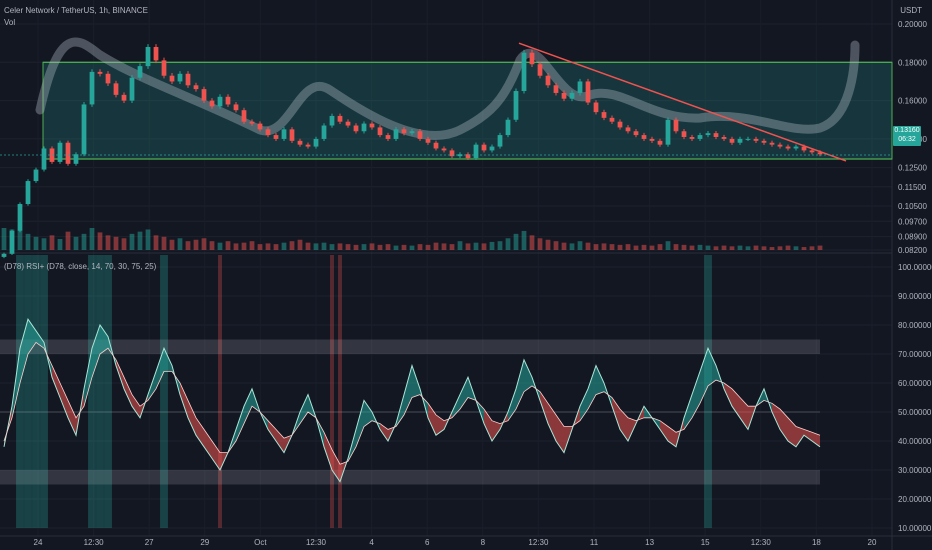 The image size is (932, 550). Describe the element at coordinates (816, 542) in the screenshot. I see `time-tick-label: 18` at that location.